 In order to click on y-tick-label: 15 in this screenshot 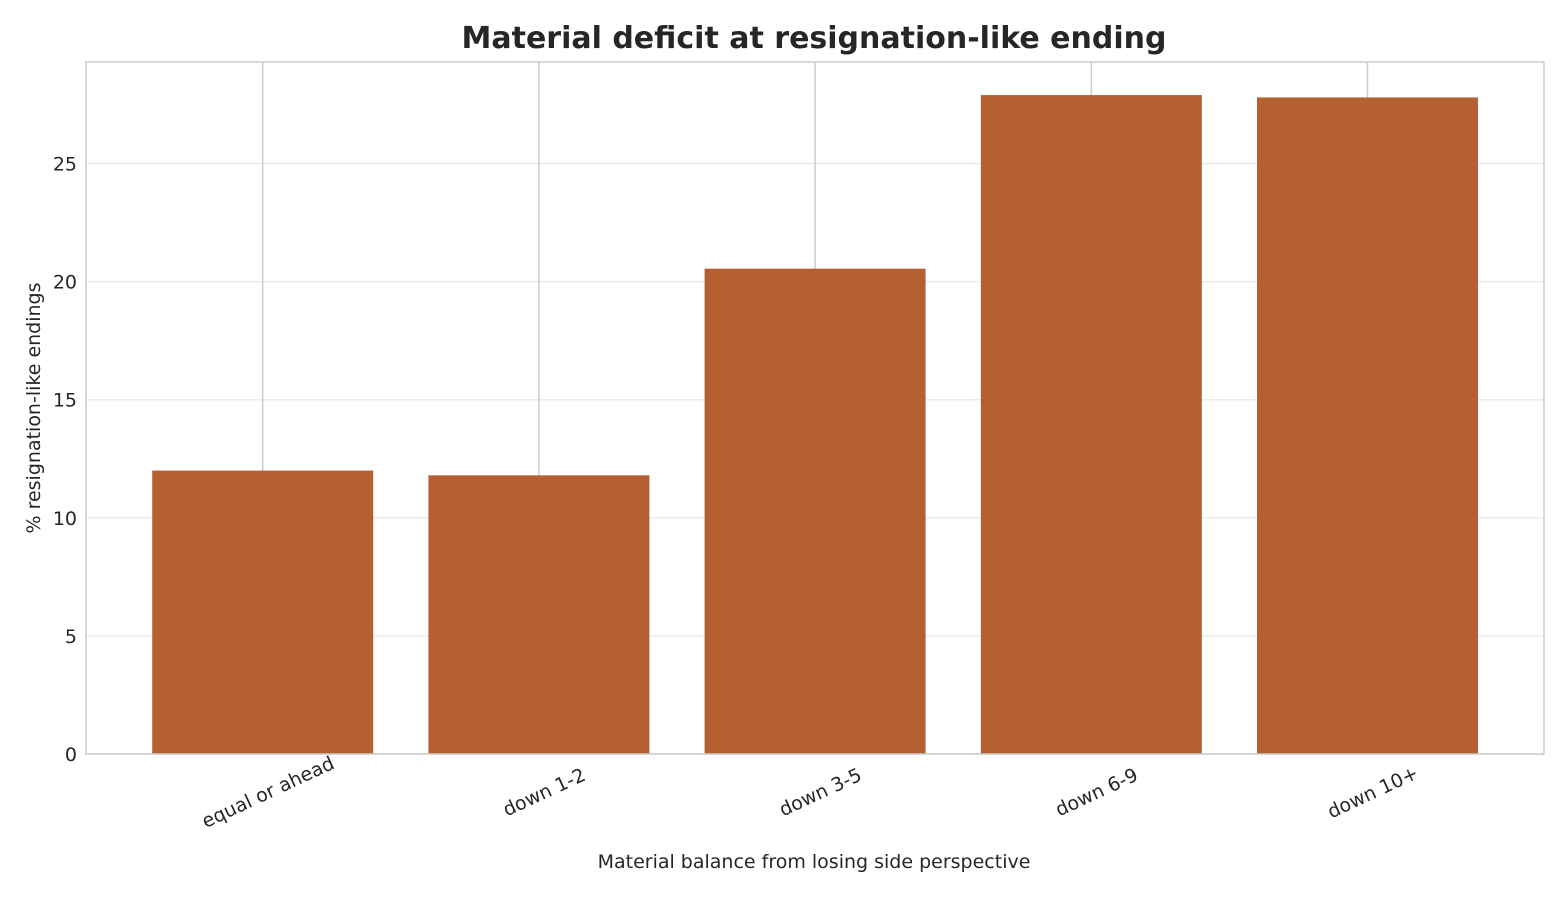, I will do `click(65, 401)`.